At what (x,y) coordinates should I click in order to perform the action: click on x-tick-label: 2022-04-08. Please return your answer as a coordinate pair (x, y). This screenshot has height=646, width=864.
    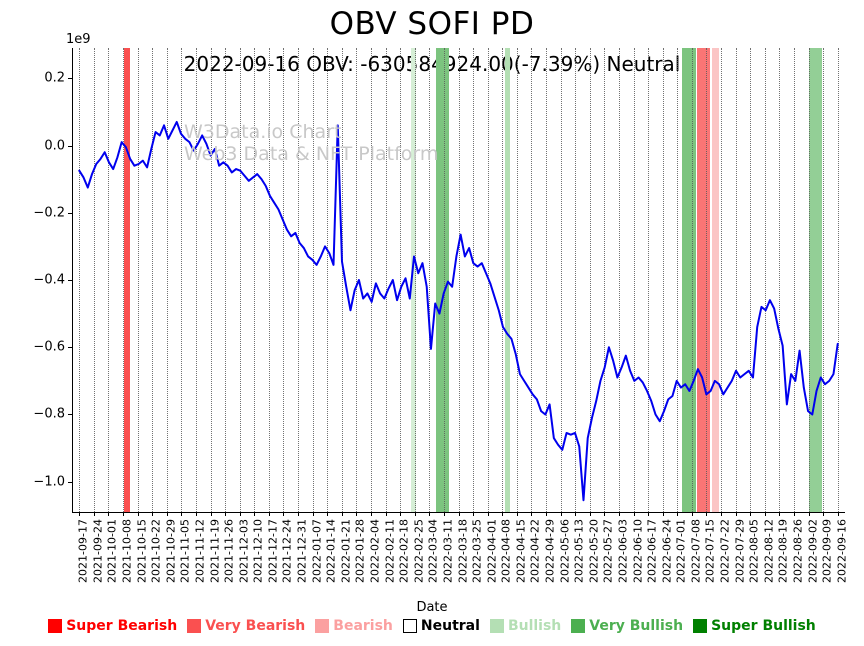
    Looking at the image, I should click on (506, 551).